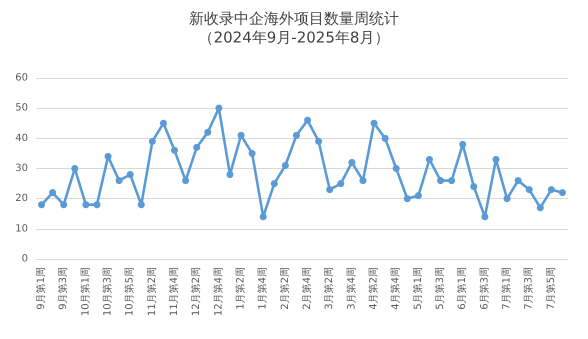  Describe the element at coordinates (21, 168) in the screenshot. I see `y-tick-label: 30` at that location.